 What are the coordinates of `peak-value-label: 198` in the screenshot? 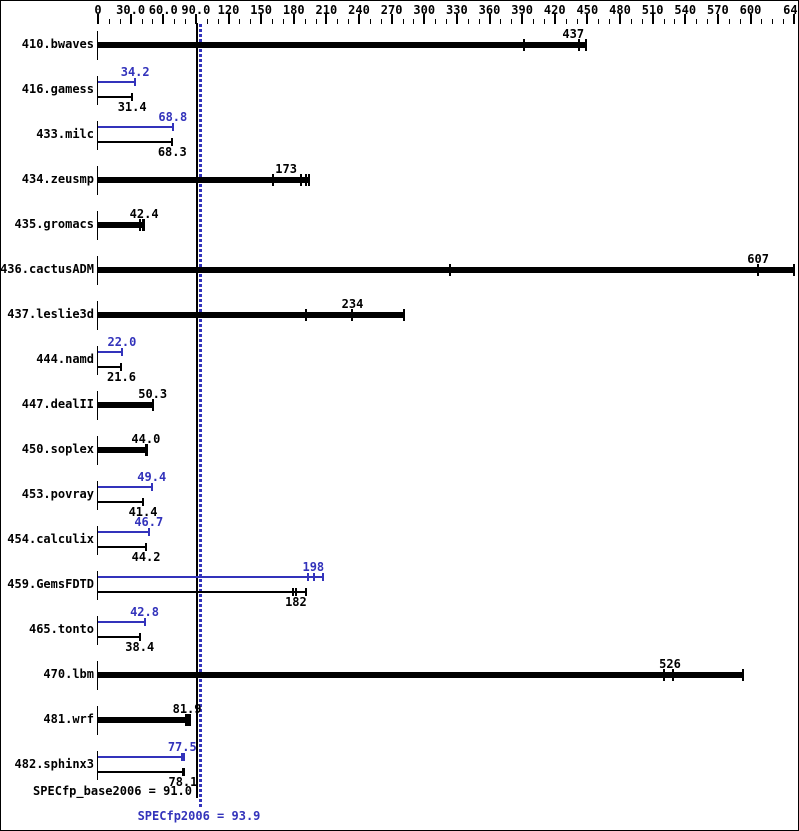 It's located at (313, 567).